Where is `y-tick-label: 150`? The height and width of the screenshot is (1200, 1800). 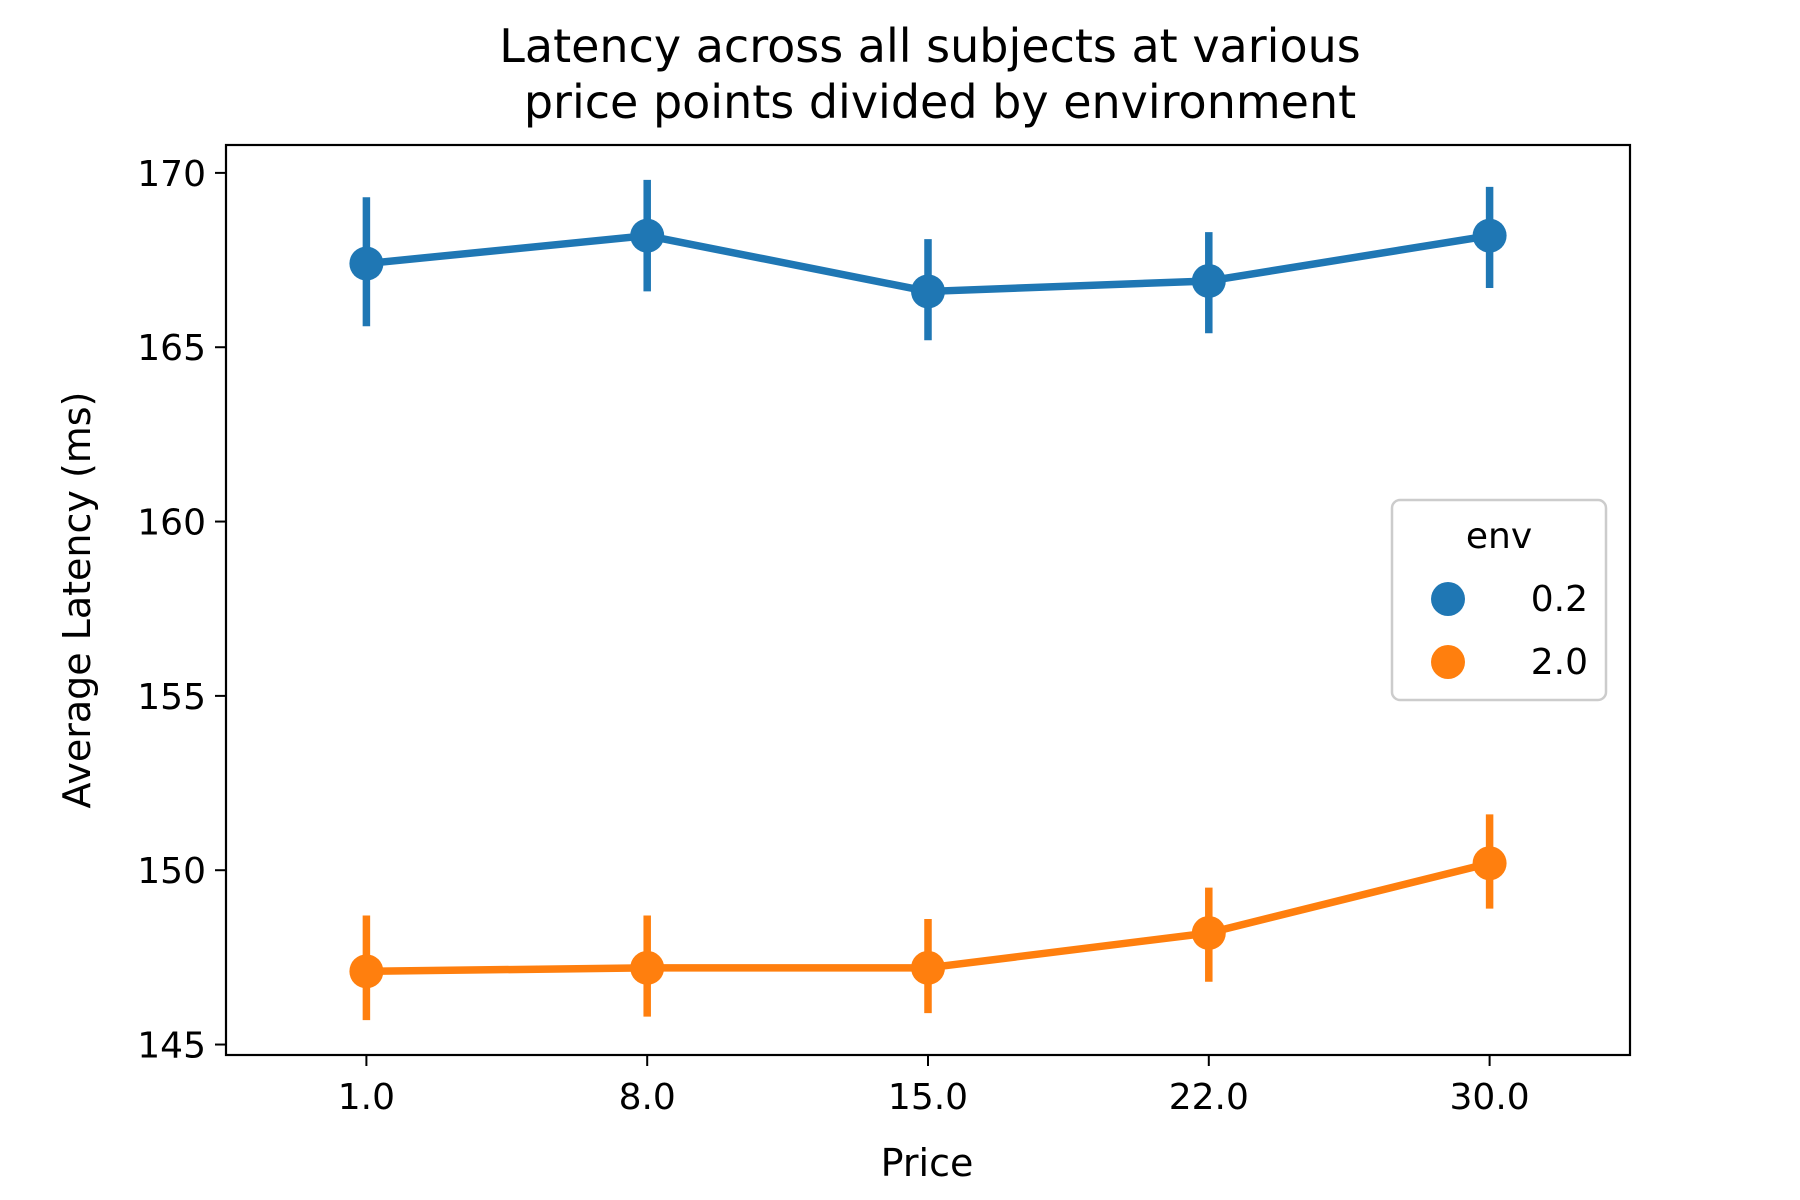
y-tick-label: 150 is located at coordinates (171, 871).